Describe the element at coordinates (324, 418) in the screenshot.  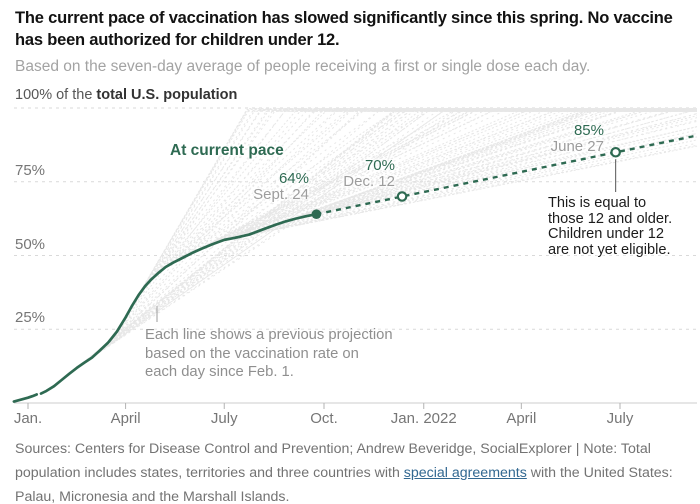
I see `x-tick-label: Oct.` at that location.